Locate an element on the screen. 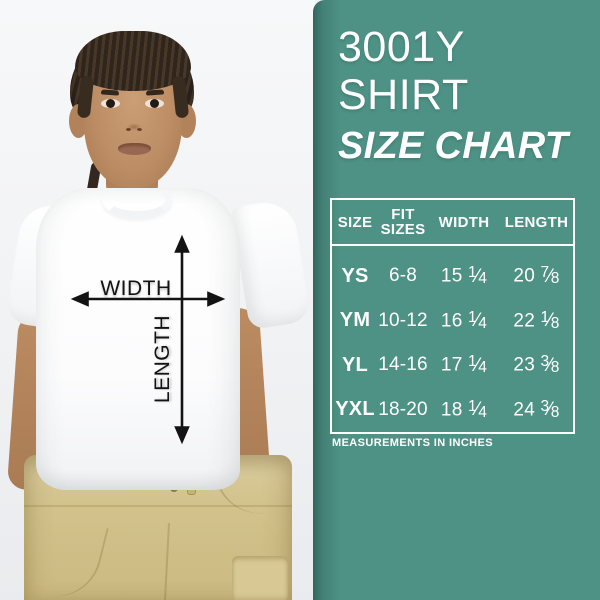 Image resolution: width=600 pixels, height=600 pixels. model-eye-right is located at coordinates (154, 103).